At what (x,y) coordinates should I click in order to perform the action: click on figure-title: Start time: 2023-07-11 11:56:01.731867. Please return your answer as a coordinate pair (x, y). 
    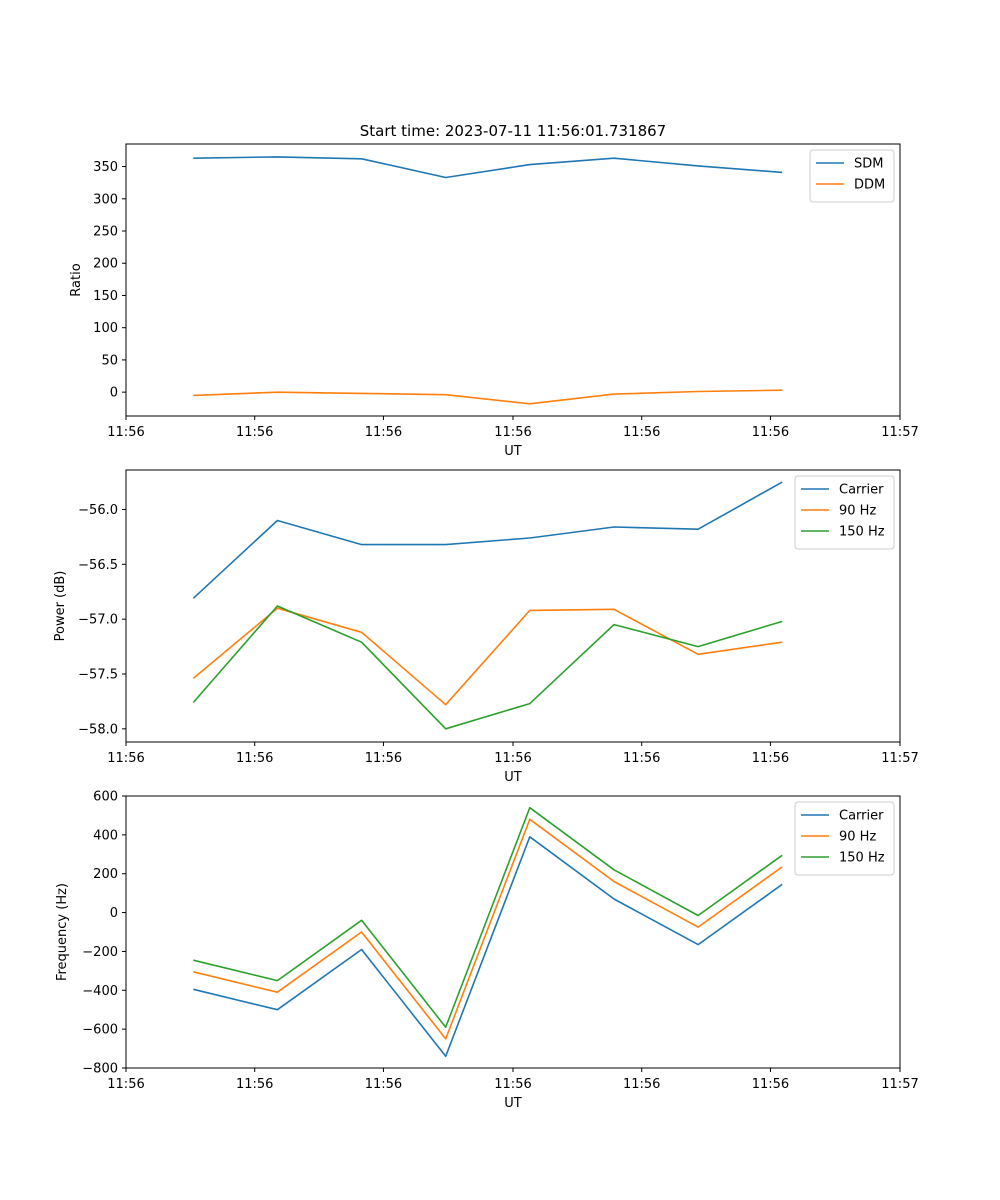
    Looking at the image, I should click on (513, 131).